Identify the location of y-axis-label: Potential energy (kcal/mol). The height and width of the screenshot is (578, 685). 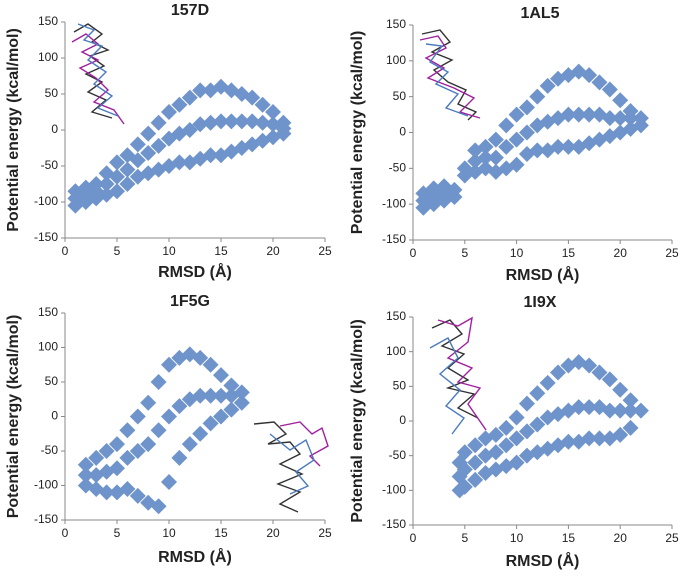
(357, 133).